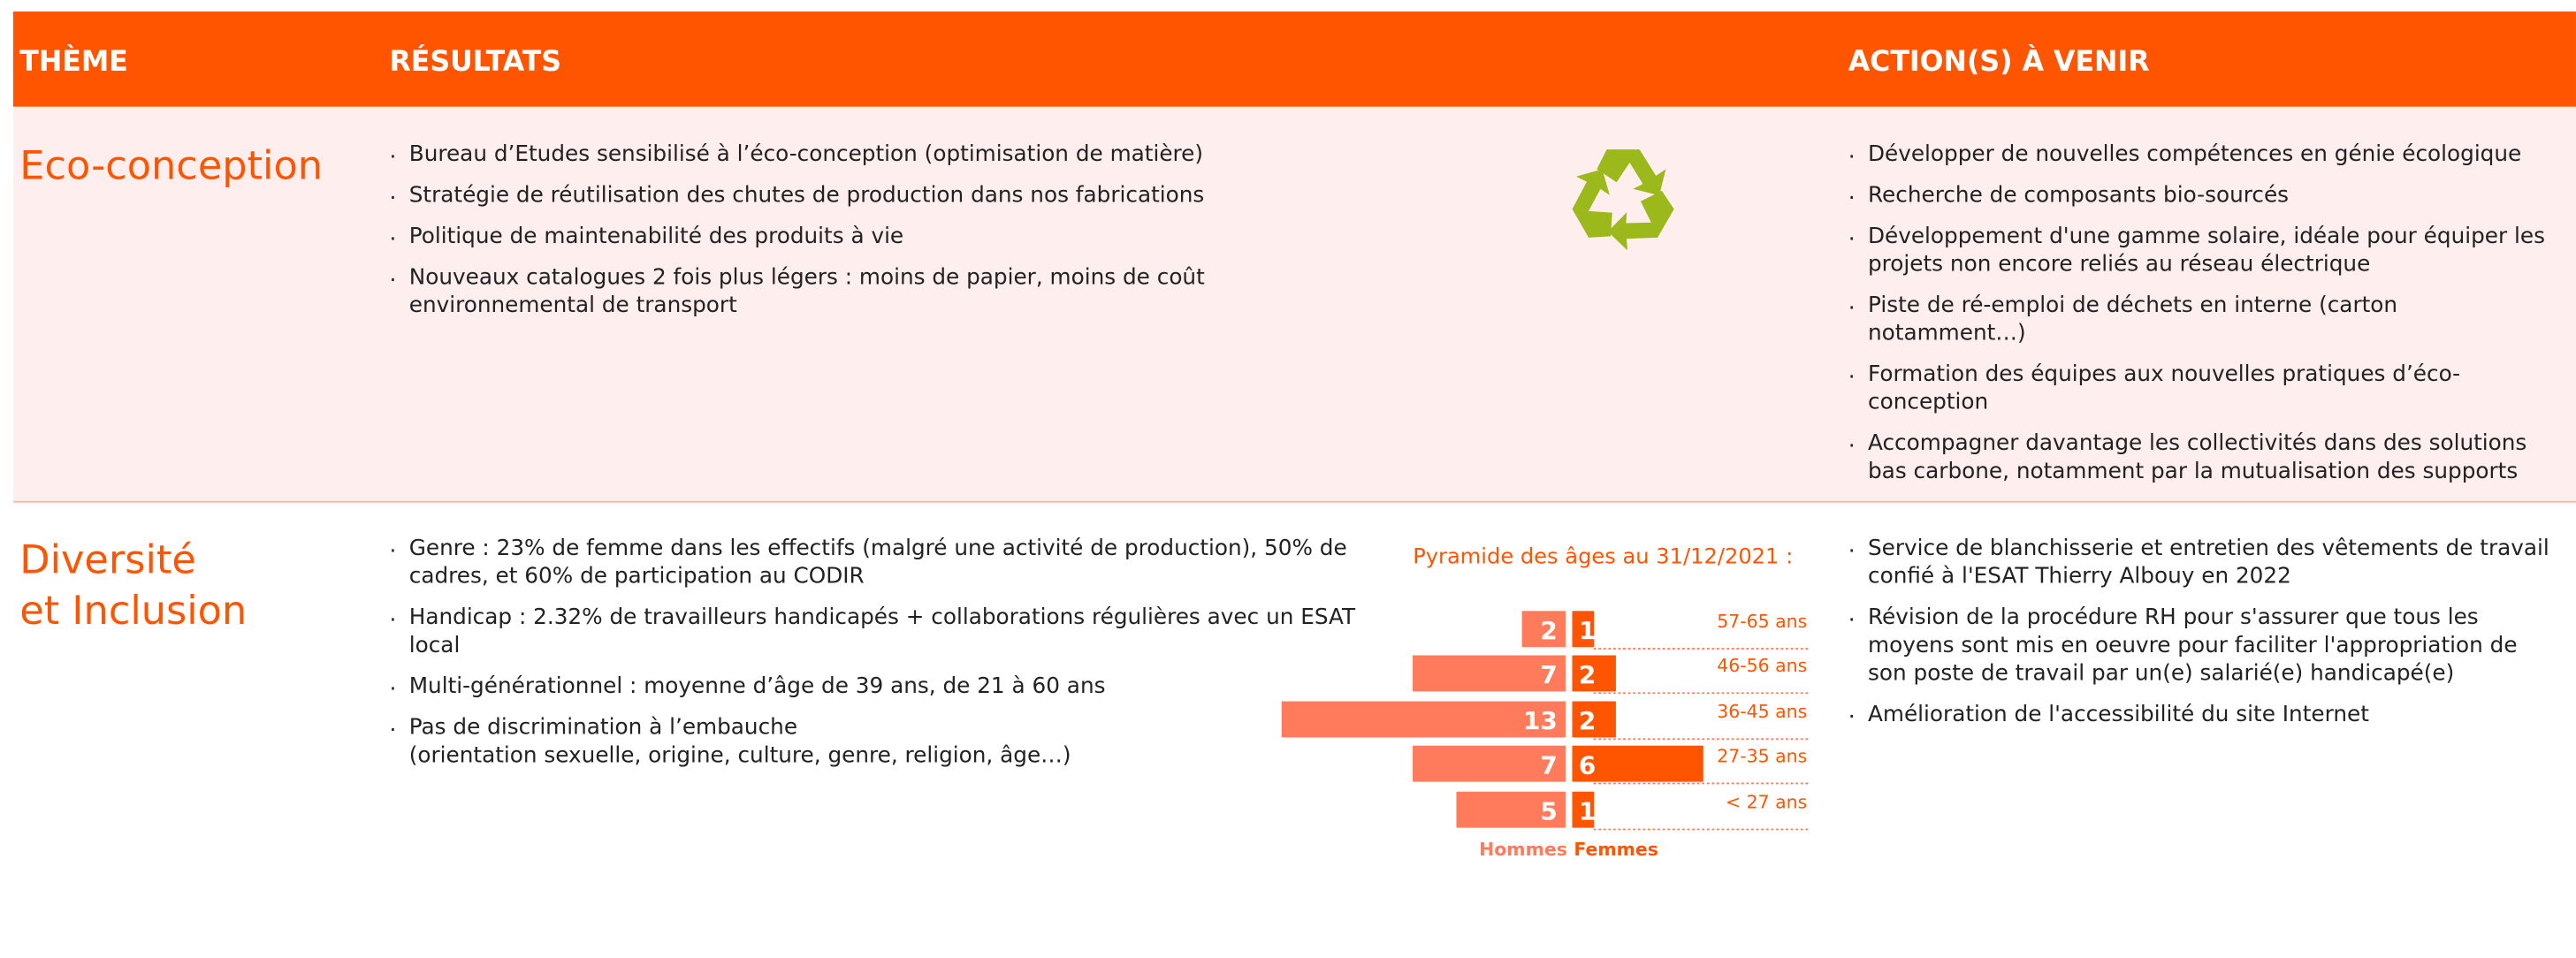 The width and height of the screenshot is (2576, 958). What do you see at coordinates (1548, 811) in the screenshot?
I see `bar-label: 5` at bounding box center [1548, 811].